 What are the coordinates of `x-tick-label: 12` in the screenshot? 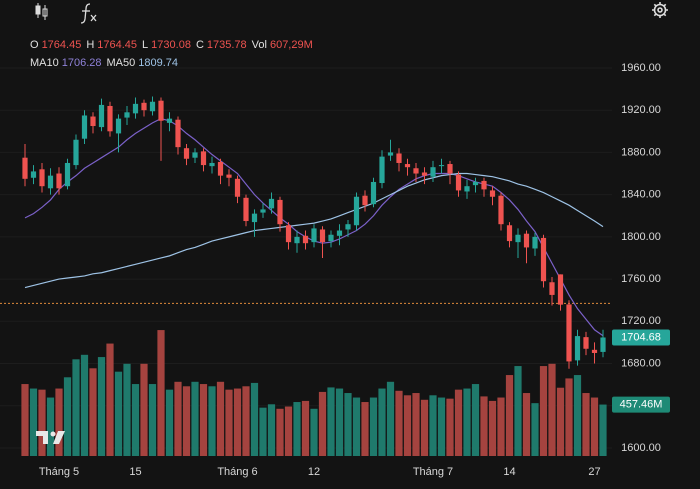 It's located at (314, 472).